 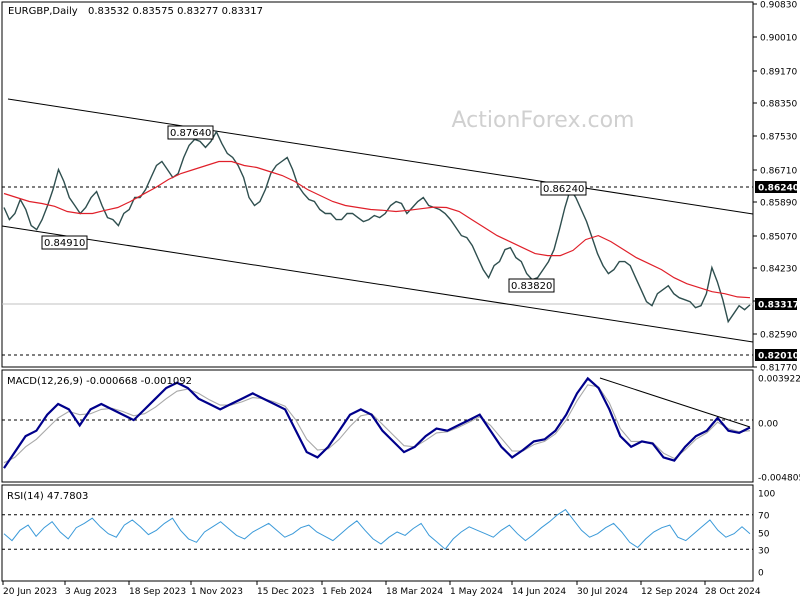 I want to click on chart-symbol: EURGBP,Daily, so click(x=43, y=11).